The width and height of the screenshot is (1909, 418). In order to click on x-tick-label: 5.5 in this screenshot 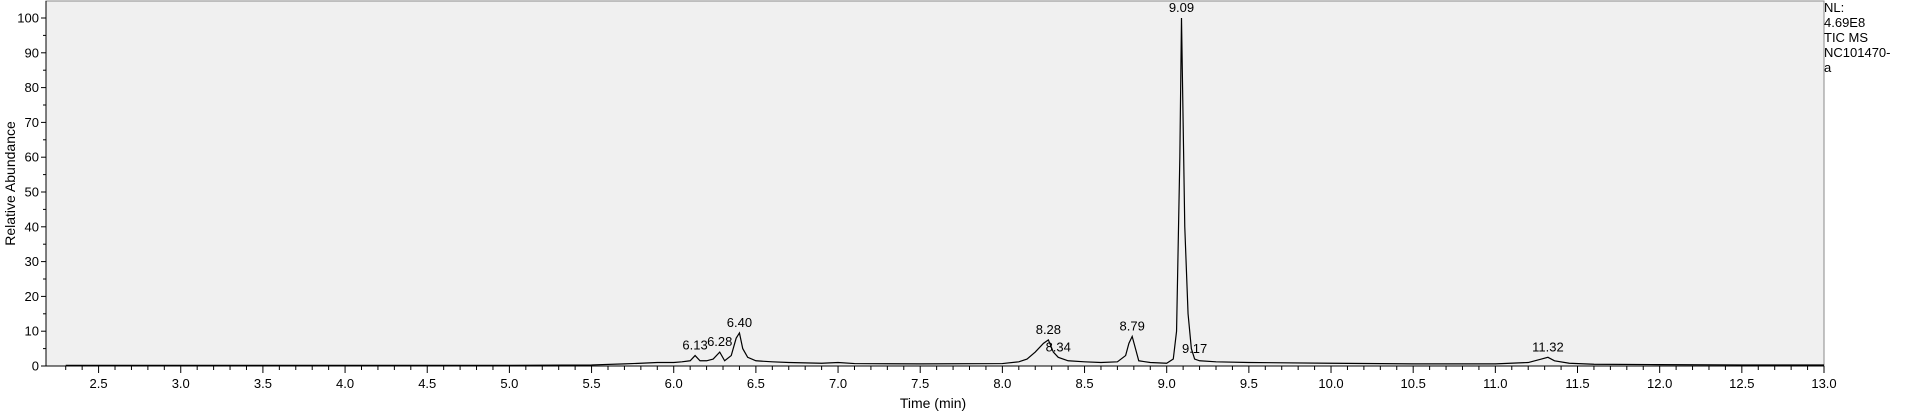, I will do `click(592, 383)`.